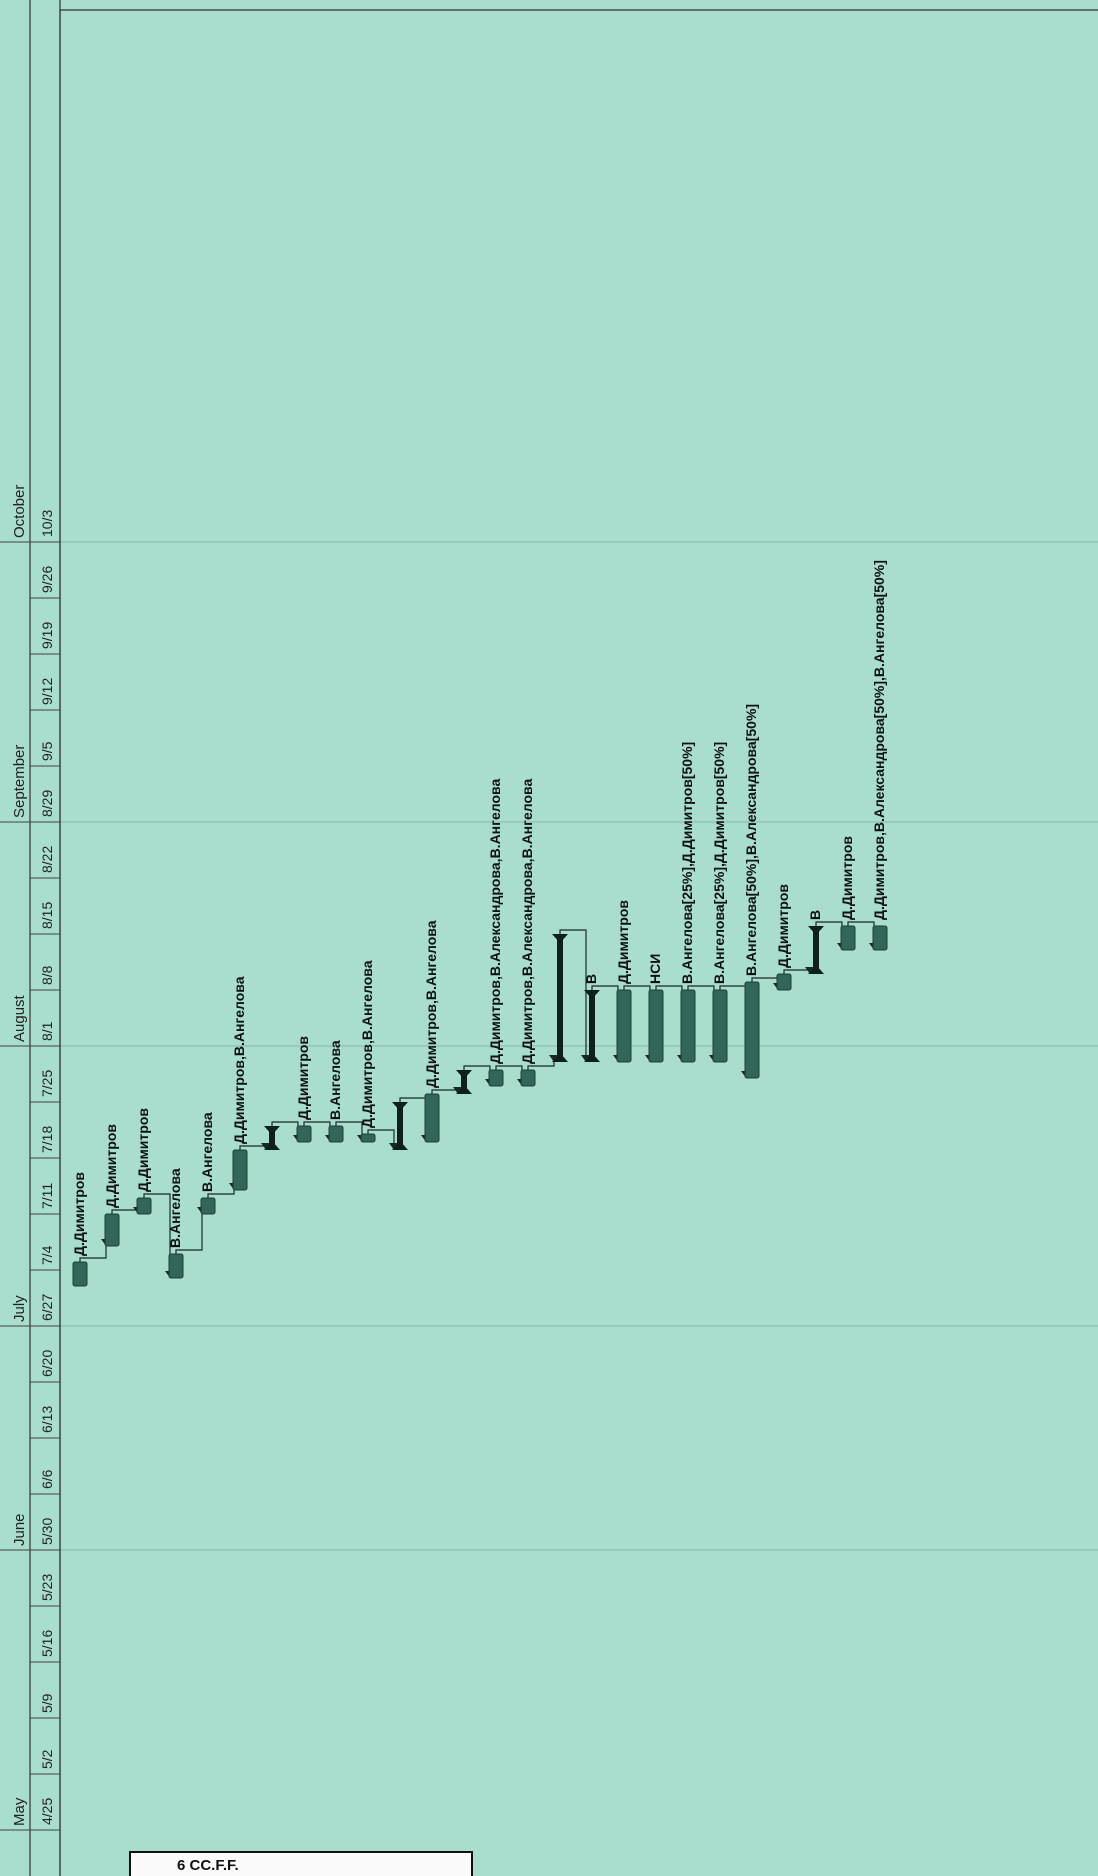 This screenshot has height=1876, width=1098. I want to click on month-label: September, so click(19, 781).